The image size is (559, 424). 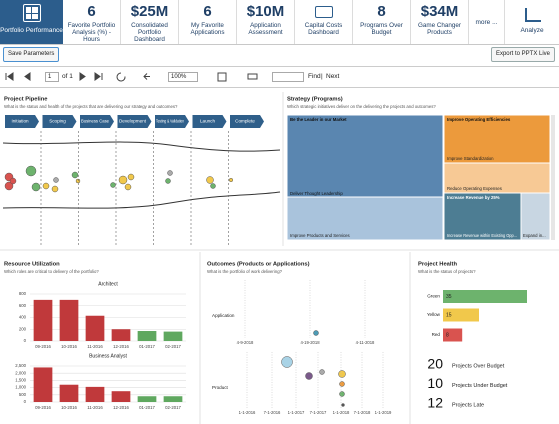 What do you see at coordinates (272, 412) in the screenshot?
I see `x-tick-label: 7-1-2016` at bounding box center [272, 412].